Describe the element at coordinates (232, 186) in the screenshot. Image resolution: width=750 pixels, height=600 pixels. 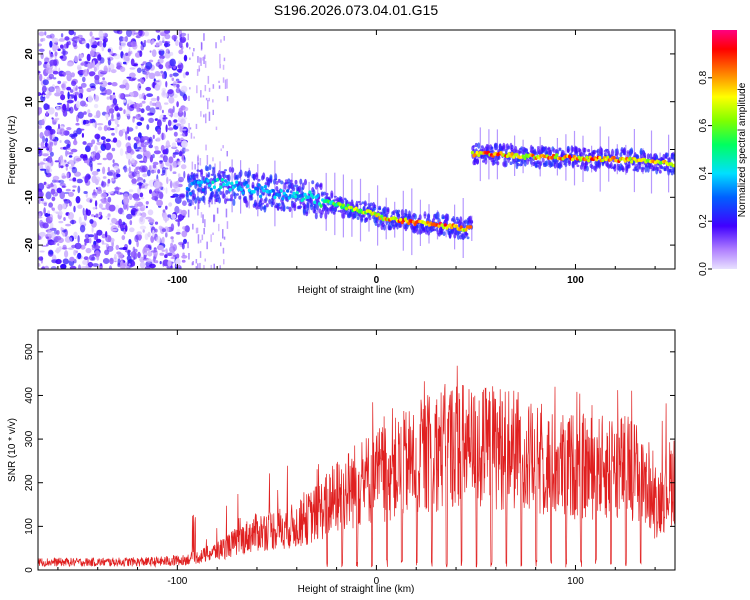
I see `ridge-streak` at that location.